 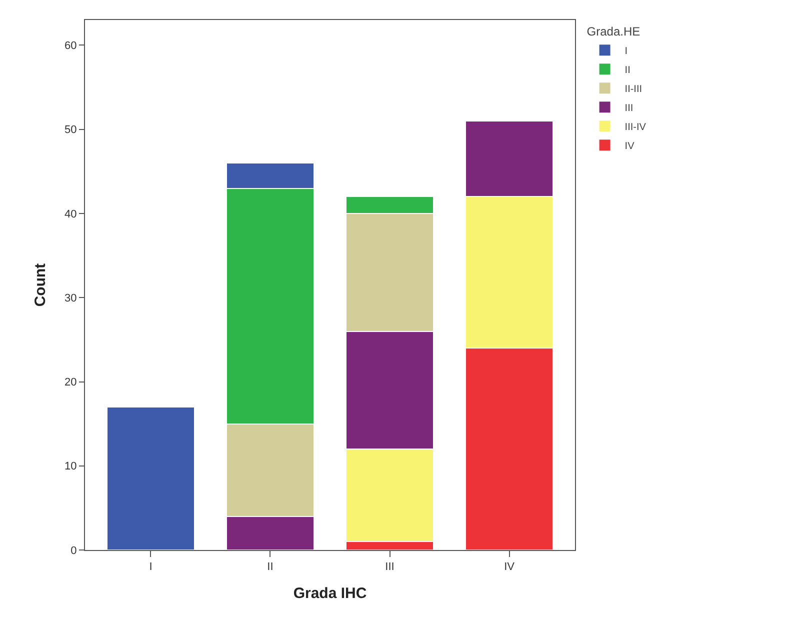 What do you see at coordinates (613, 31) in the screenshot?
I see `legend-title: Grada.HE` at bounding box center [613, 31].